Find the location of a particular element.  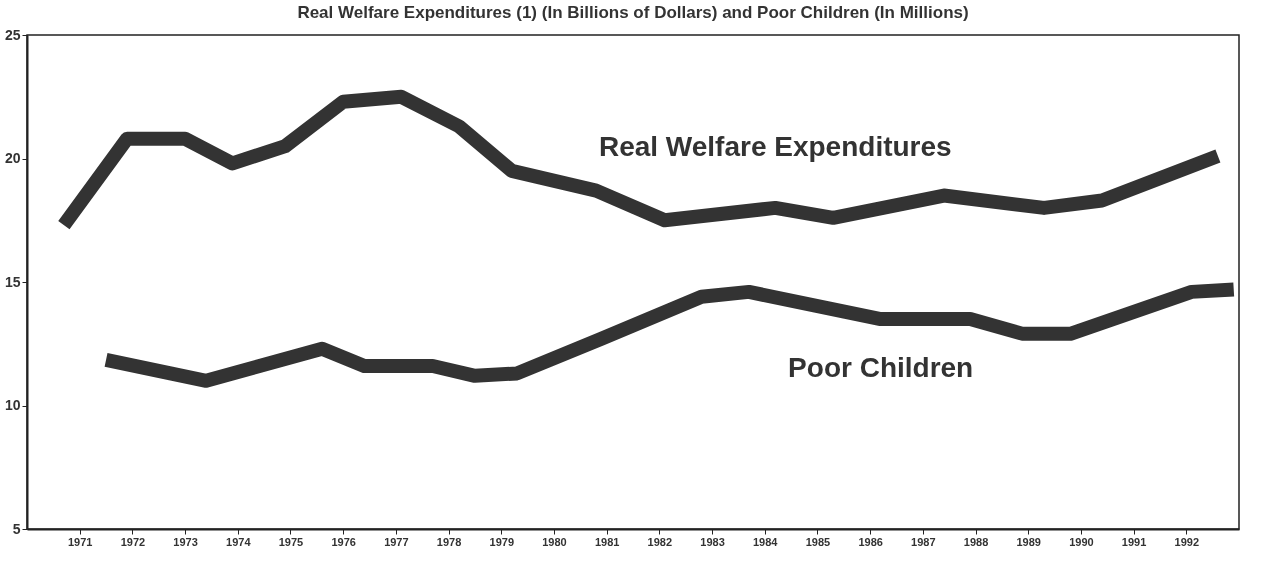

y-tick-label: 15 is located at coordinates (12, 281).